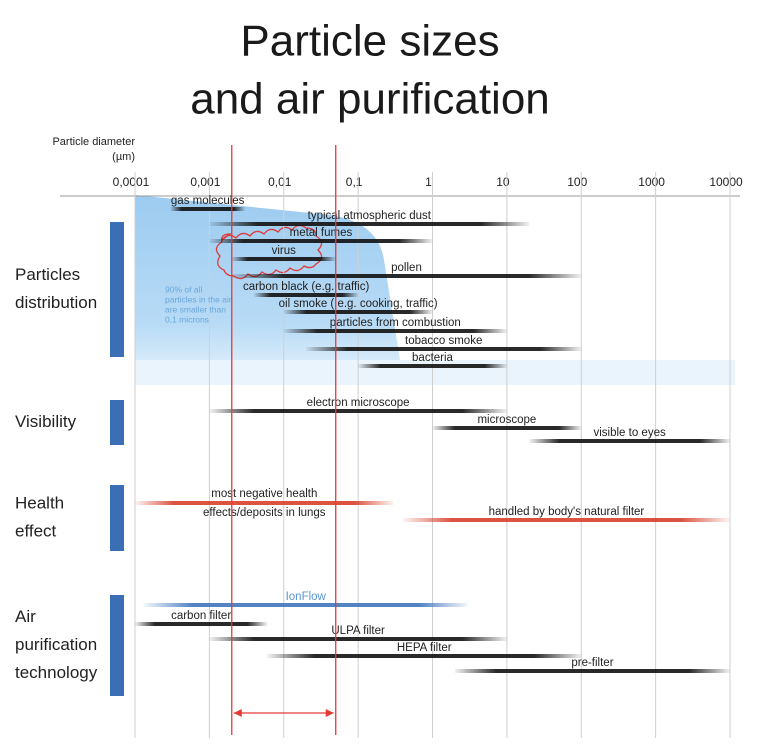 The height and width of the screenshot is (746, 768). Describe the element at coordinates (369, 41) in the screenshot. I see `title: Particle sizes` at that location.